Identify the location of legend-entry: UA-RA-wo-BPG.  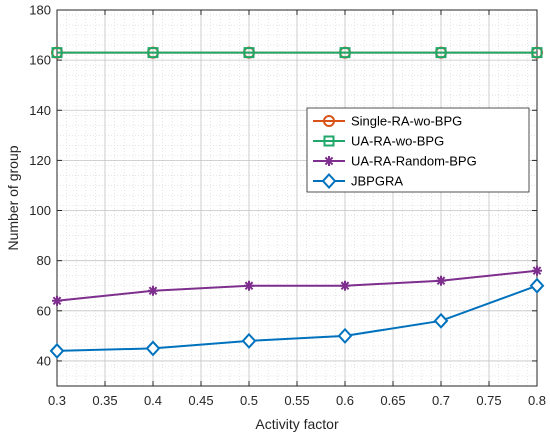
(378, 141).